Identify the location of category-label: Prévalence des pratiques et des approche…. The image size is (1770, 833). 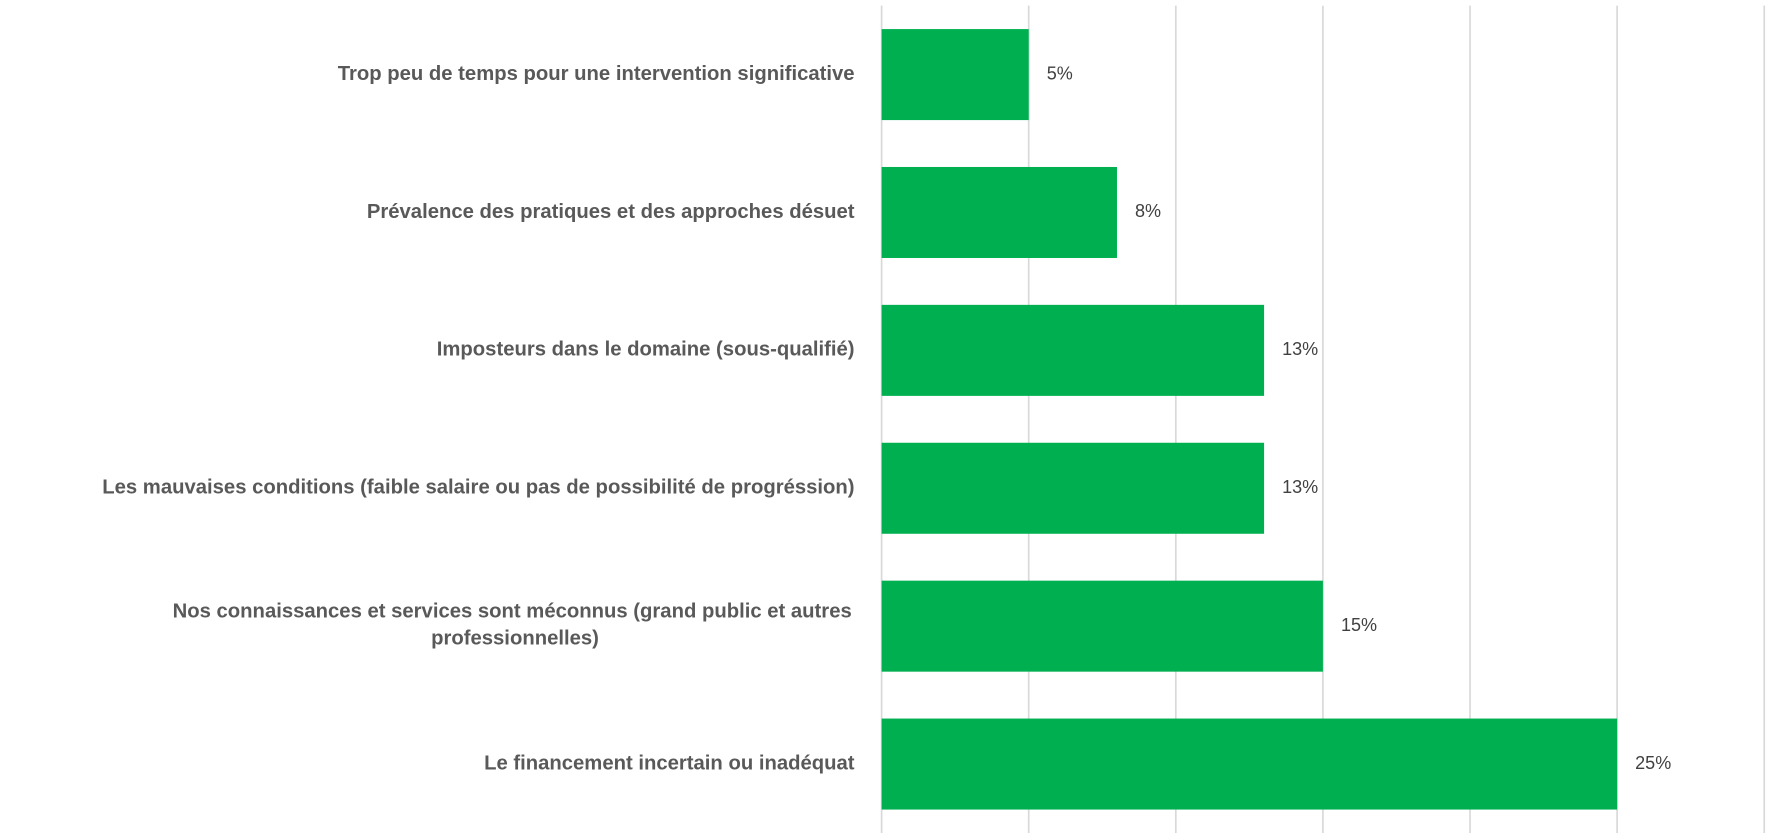
(611, 212).